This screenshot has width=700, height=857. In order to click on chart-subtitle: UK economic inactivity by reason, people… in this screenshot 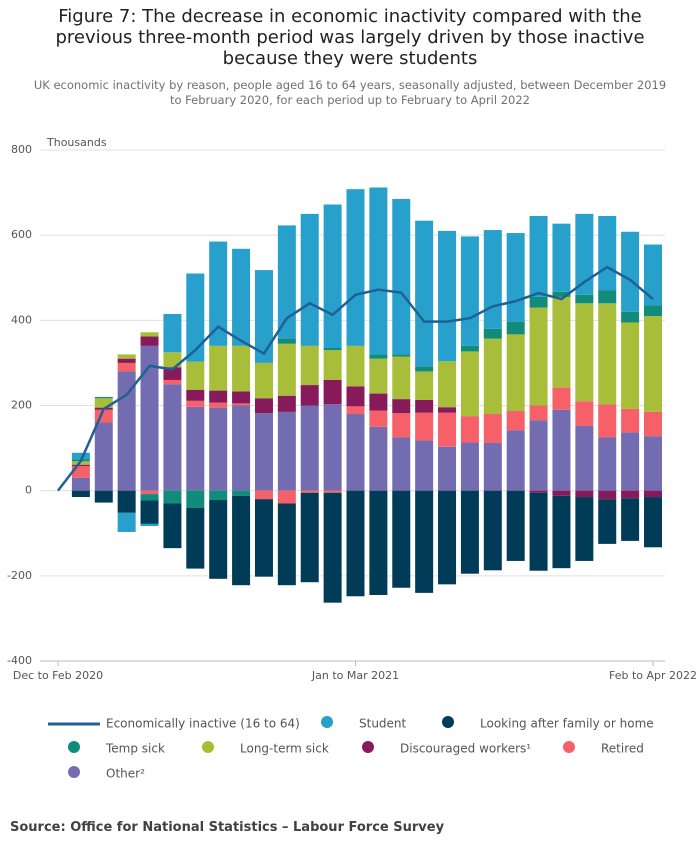, I will do `click(350, 92)`.